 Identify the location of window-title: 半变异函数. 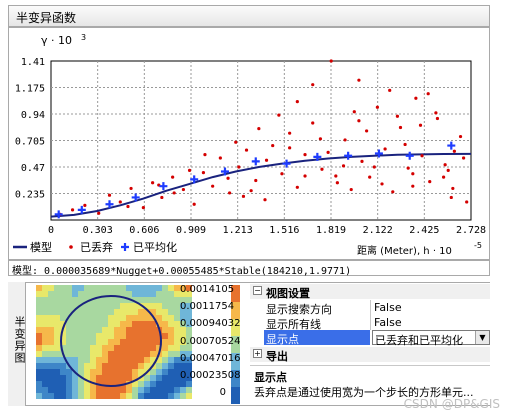
(46, 18).